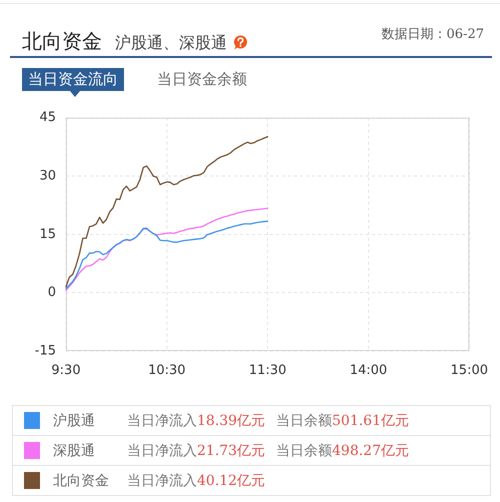 The image size is (500, 502). I want to click on y-tick-label: -15, so click(45, 350).